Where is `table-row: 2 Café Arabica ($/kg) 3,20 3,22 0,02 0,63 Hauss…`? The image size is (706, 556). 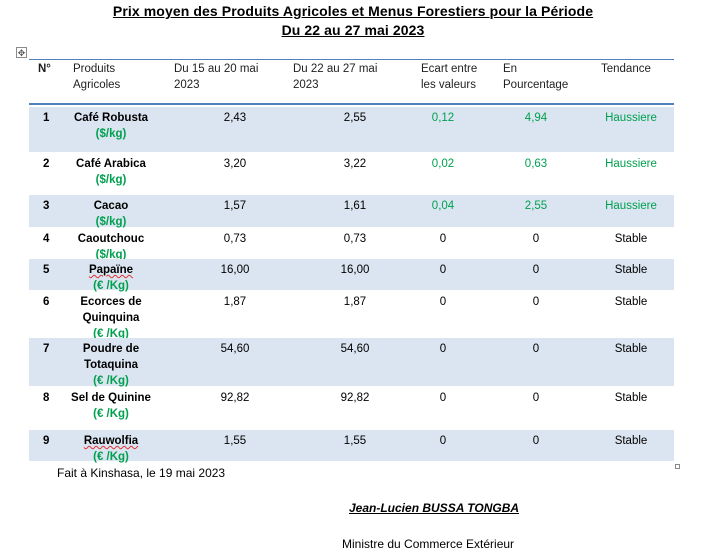
table-row: 2 Café Arabica ($/kg) 3,20 3,22 0,02 0,63 Hauss… is located at coordinates (351, 173).